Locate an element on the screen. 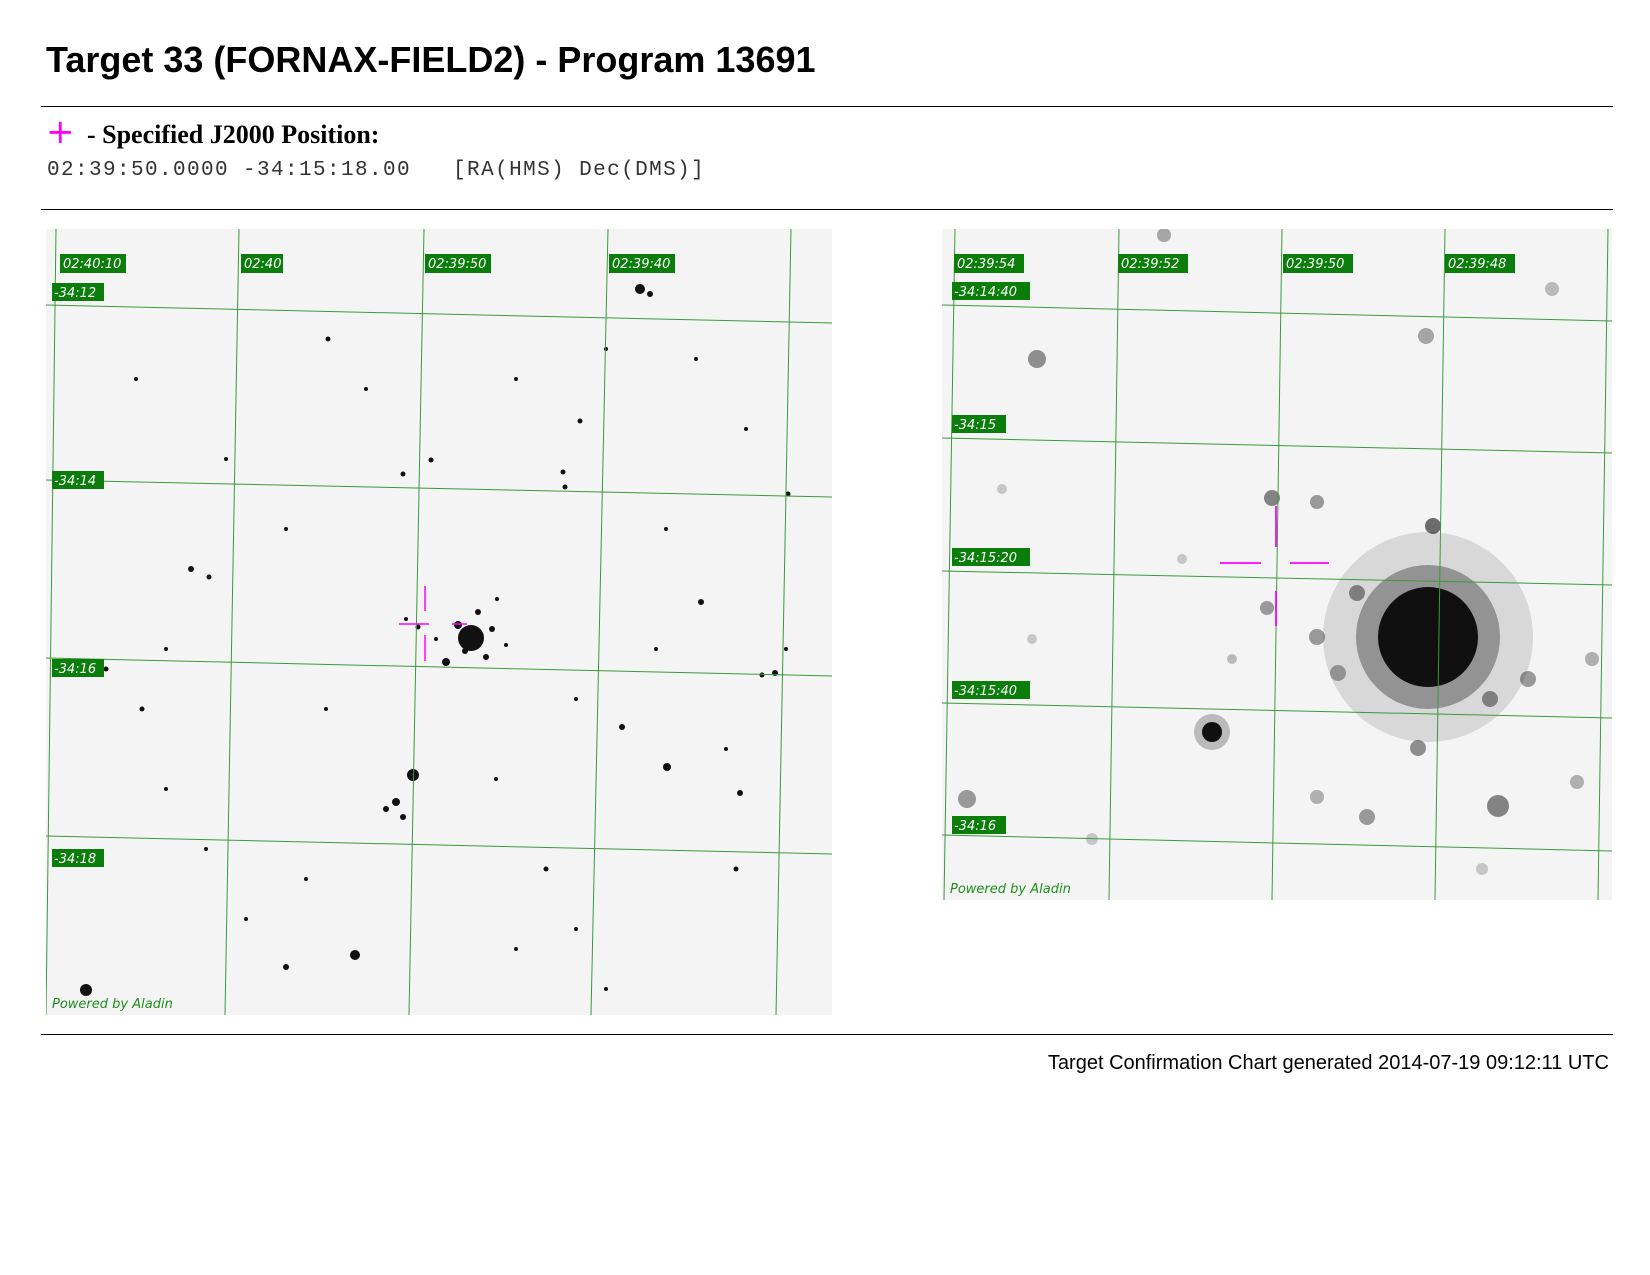 The height and width of the screenshot is (1275, 1650). dec-label: -34:18 is located at coordinates (75, 859).